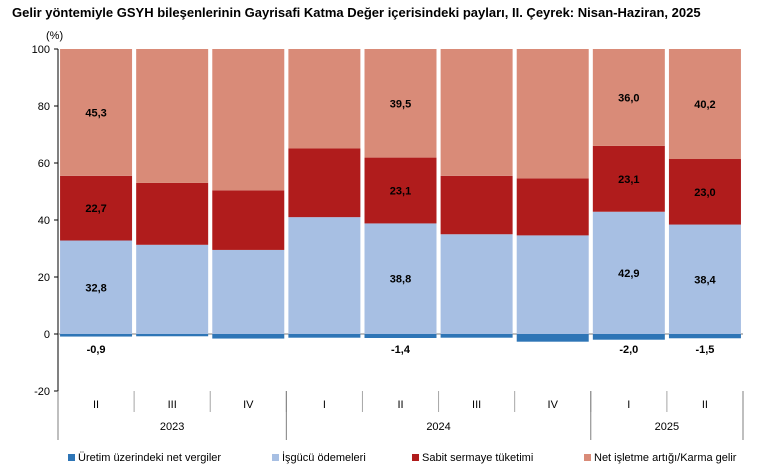 Image resolution: width=769 pixels, height=474 pixels. Describe the element at coordinates (44, 278) in the screenshot. I see `y-tick-label: 20` at that location.